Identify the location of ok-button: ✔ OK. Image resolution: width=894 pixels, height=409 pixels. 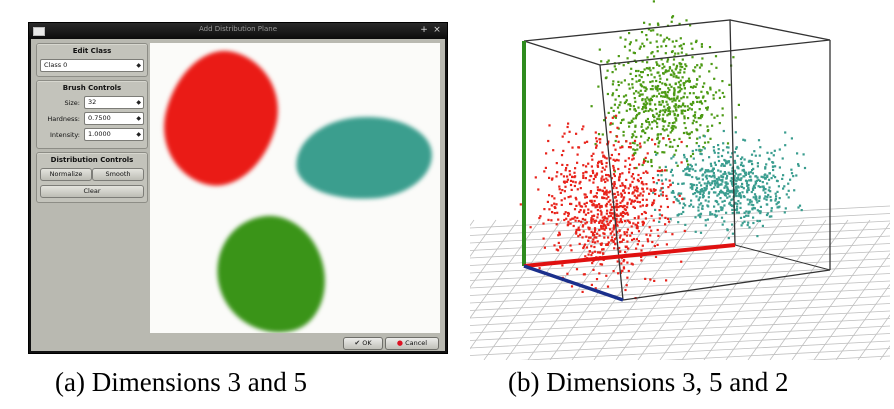
(363, 343).